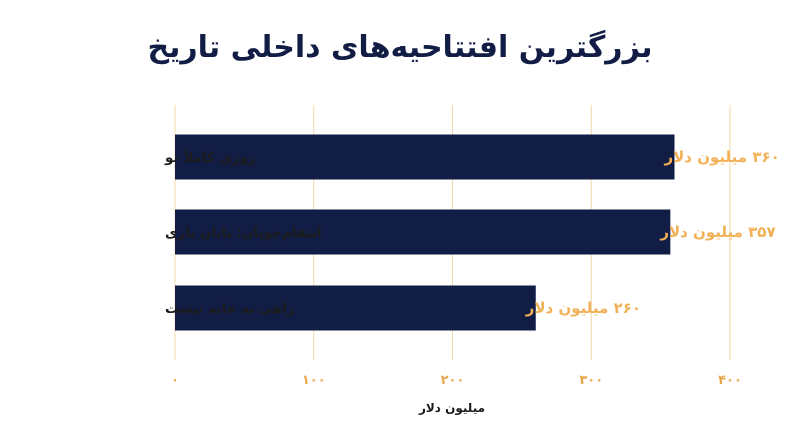 This screenshot has width=800, height=447. I want to click on x-axis-label: میلیون دلار, so click(451, 408).